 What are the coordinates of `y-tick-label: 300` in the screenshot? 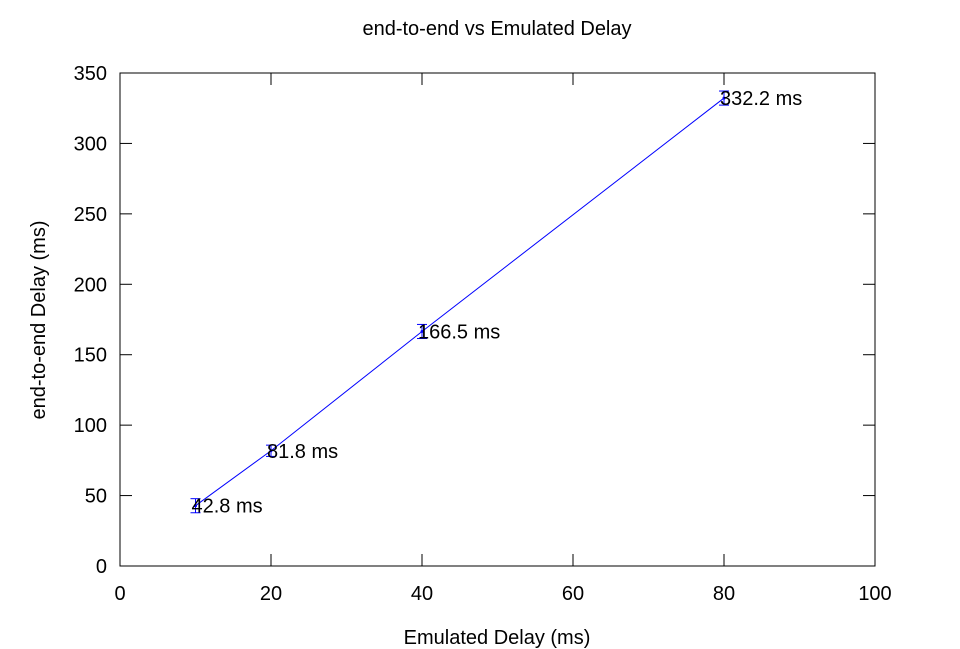 It's located at (90, 144).